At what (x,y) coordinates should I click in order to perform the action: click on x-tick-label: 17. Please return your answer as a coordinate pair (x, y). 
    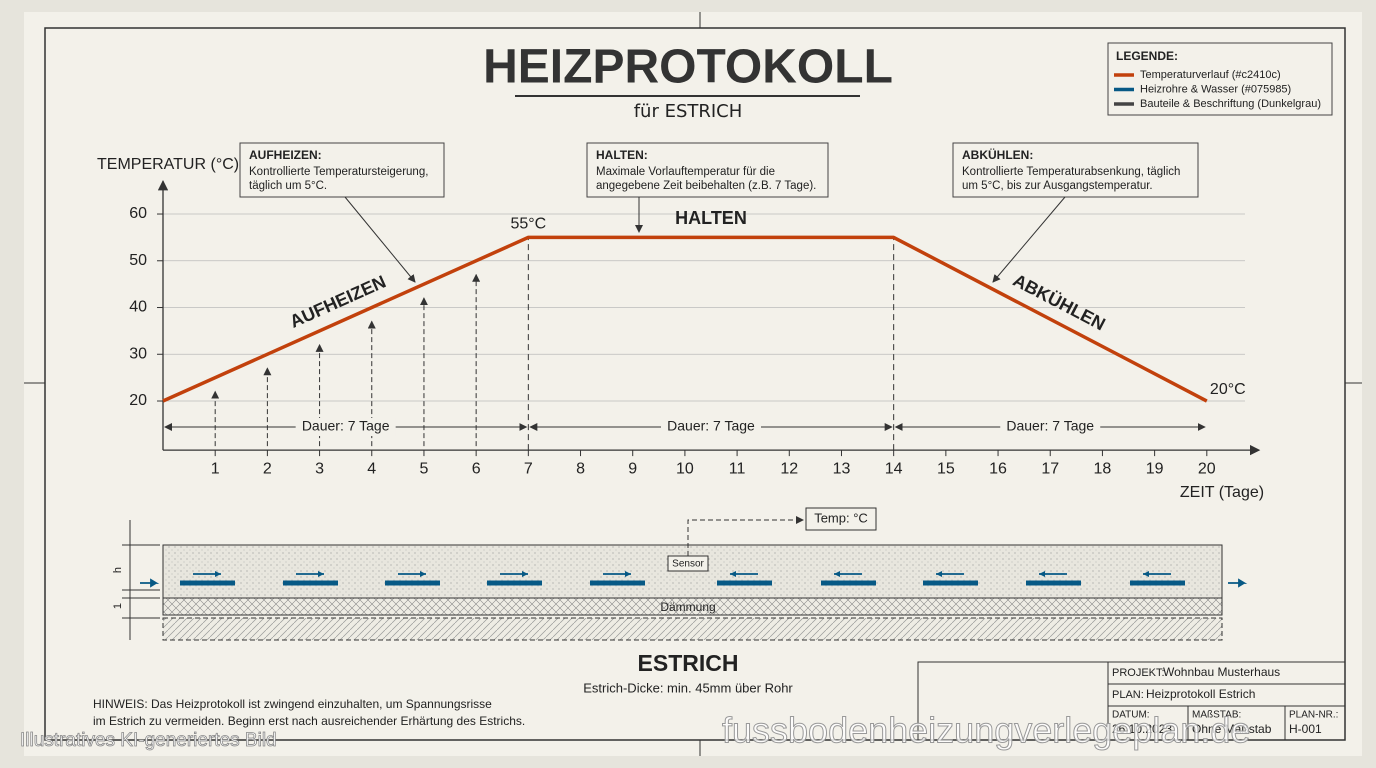
    Looking at the image, I should click on (1050, 468).